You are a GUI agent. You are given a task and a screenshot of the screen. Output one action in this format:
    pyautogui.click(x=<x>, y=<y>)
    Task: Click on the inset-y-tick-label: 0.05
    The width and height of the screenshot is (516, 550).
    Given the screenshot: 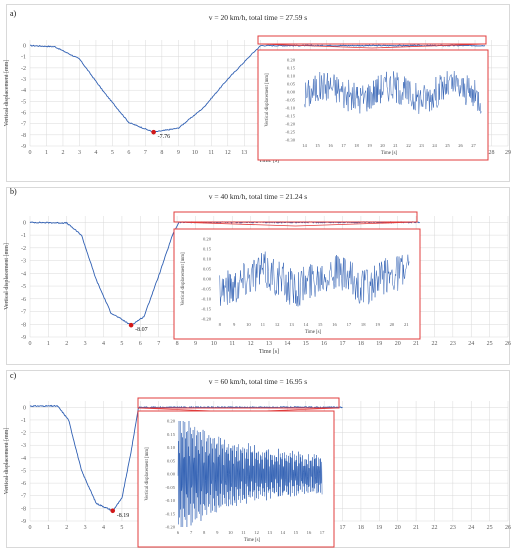 What is the action you would take?
    pyautogui.click(x=171, y=460)
    